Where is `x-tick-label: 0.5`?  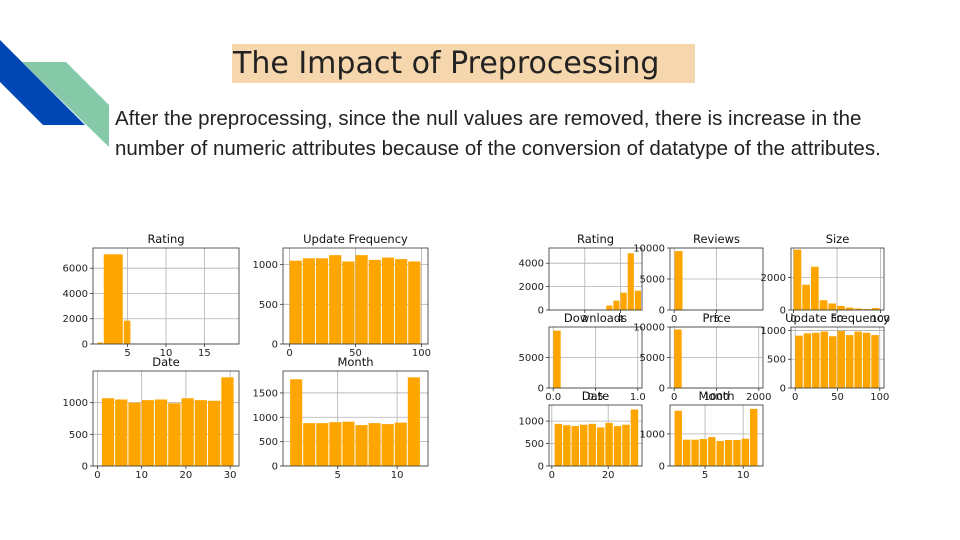
x-tick-label: 0.5 is located at coordinates (596, 397).